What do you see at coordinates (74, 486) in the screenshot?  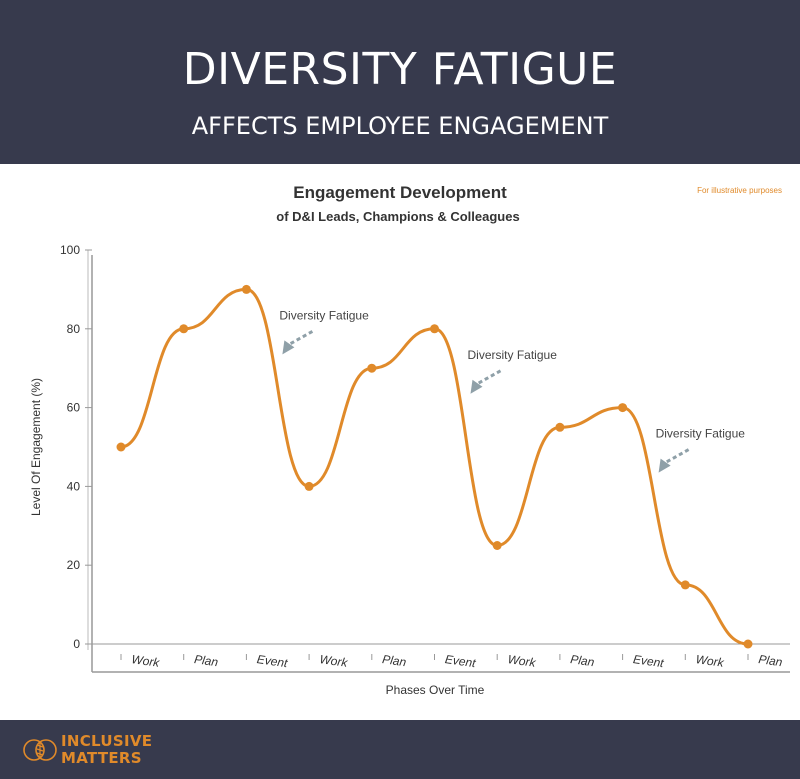 I see `y-tick-label: 40` at bounding box center [74, 486].